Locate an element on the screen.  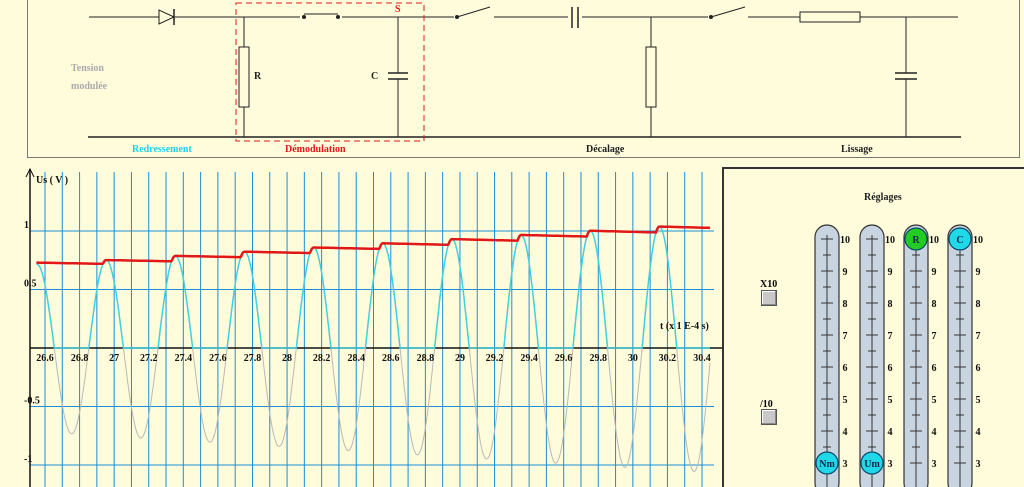
slider-knob-label: C is located at coordinates (959, 240).